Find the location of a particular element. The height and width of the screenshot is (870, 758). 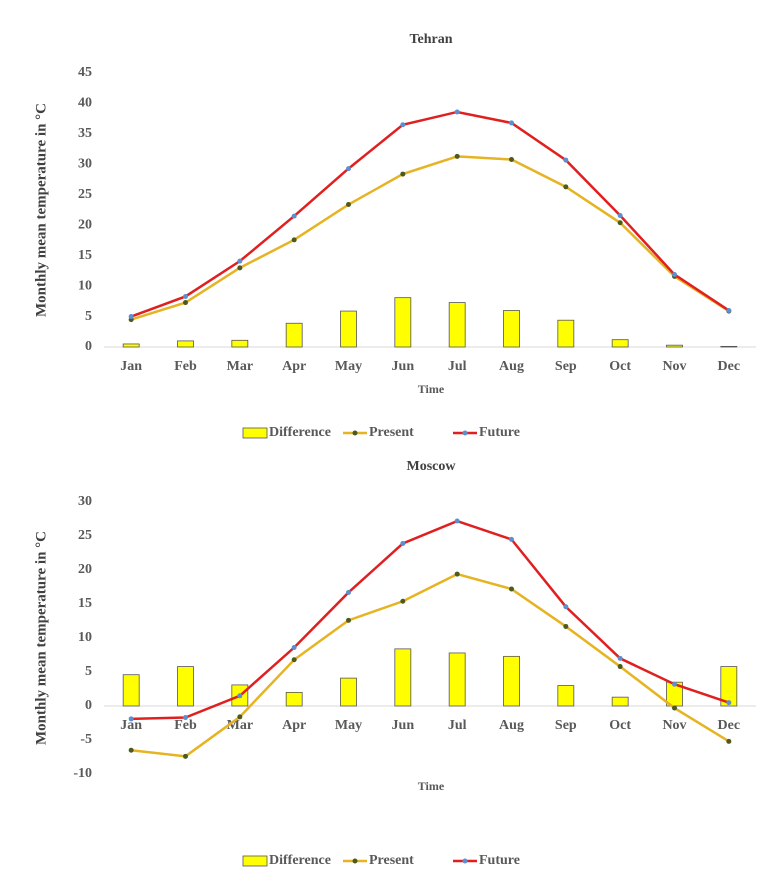

chart-title: Tehran is located at coordinates (430, 39).